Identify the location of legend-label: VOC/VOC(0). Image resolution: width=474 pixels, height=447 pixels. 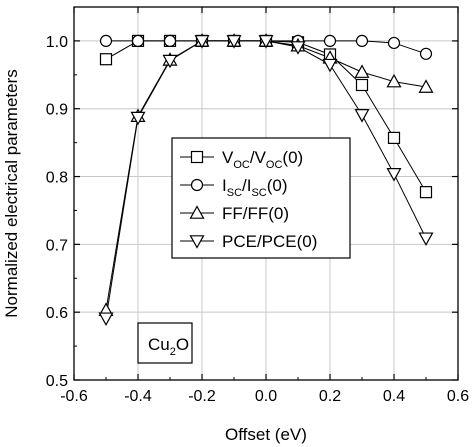
(262, 159).